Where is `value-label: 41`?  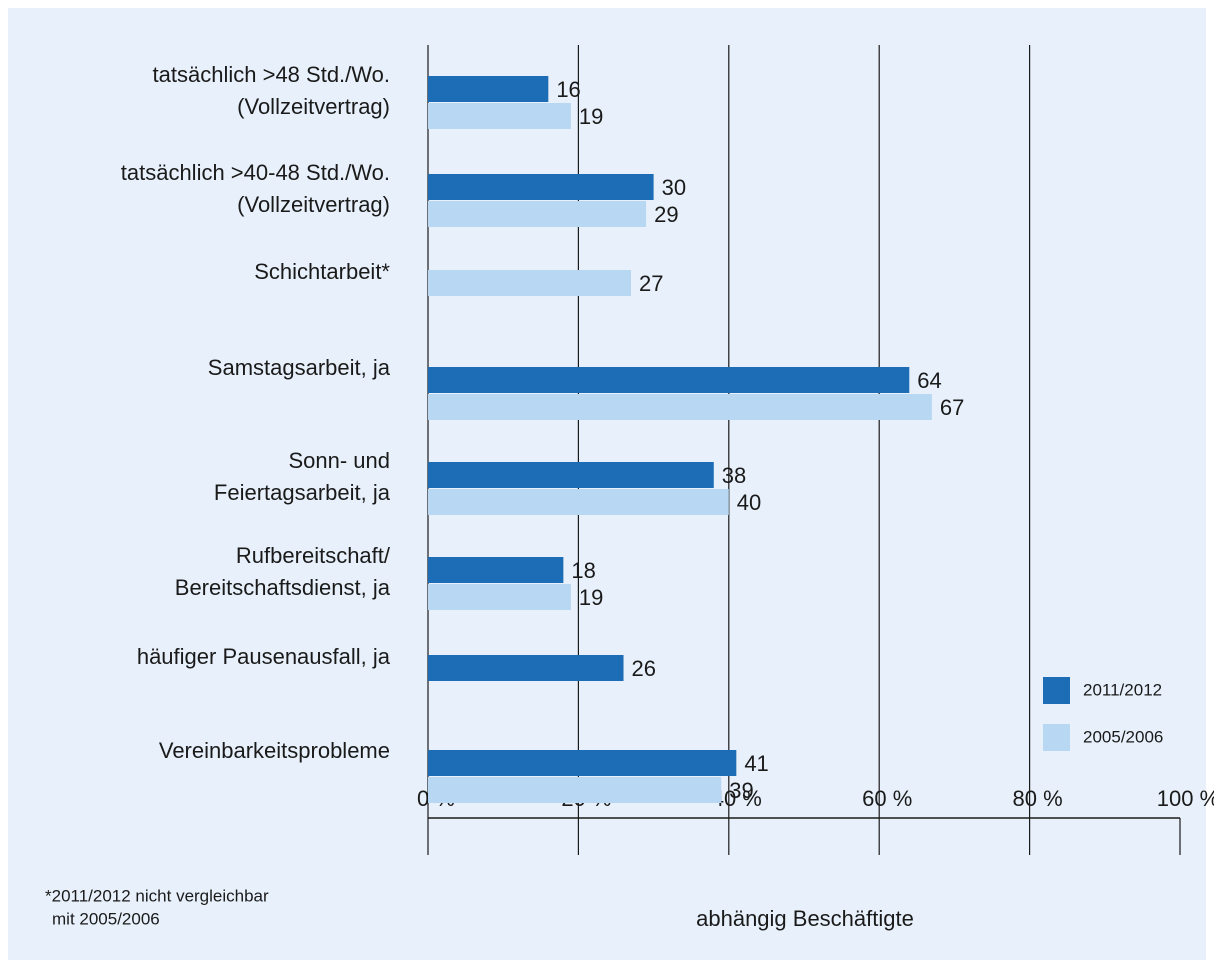 value-label: 41 is located at coordinates (756, 763).